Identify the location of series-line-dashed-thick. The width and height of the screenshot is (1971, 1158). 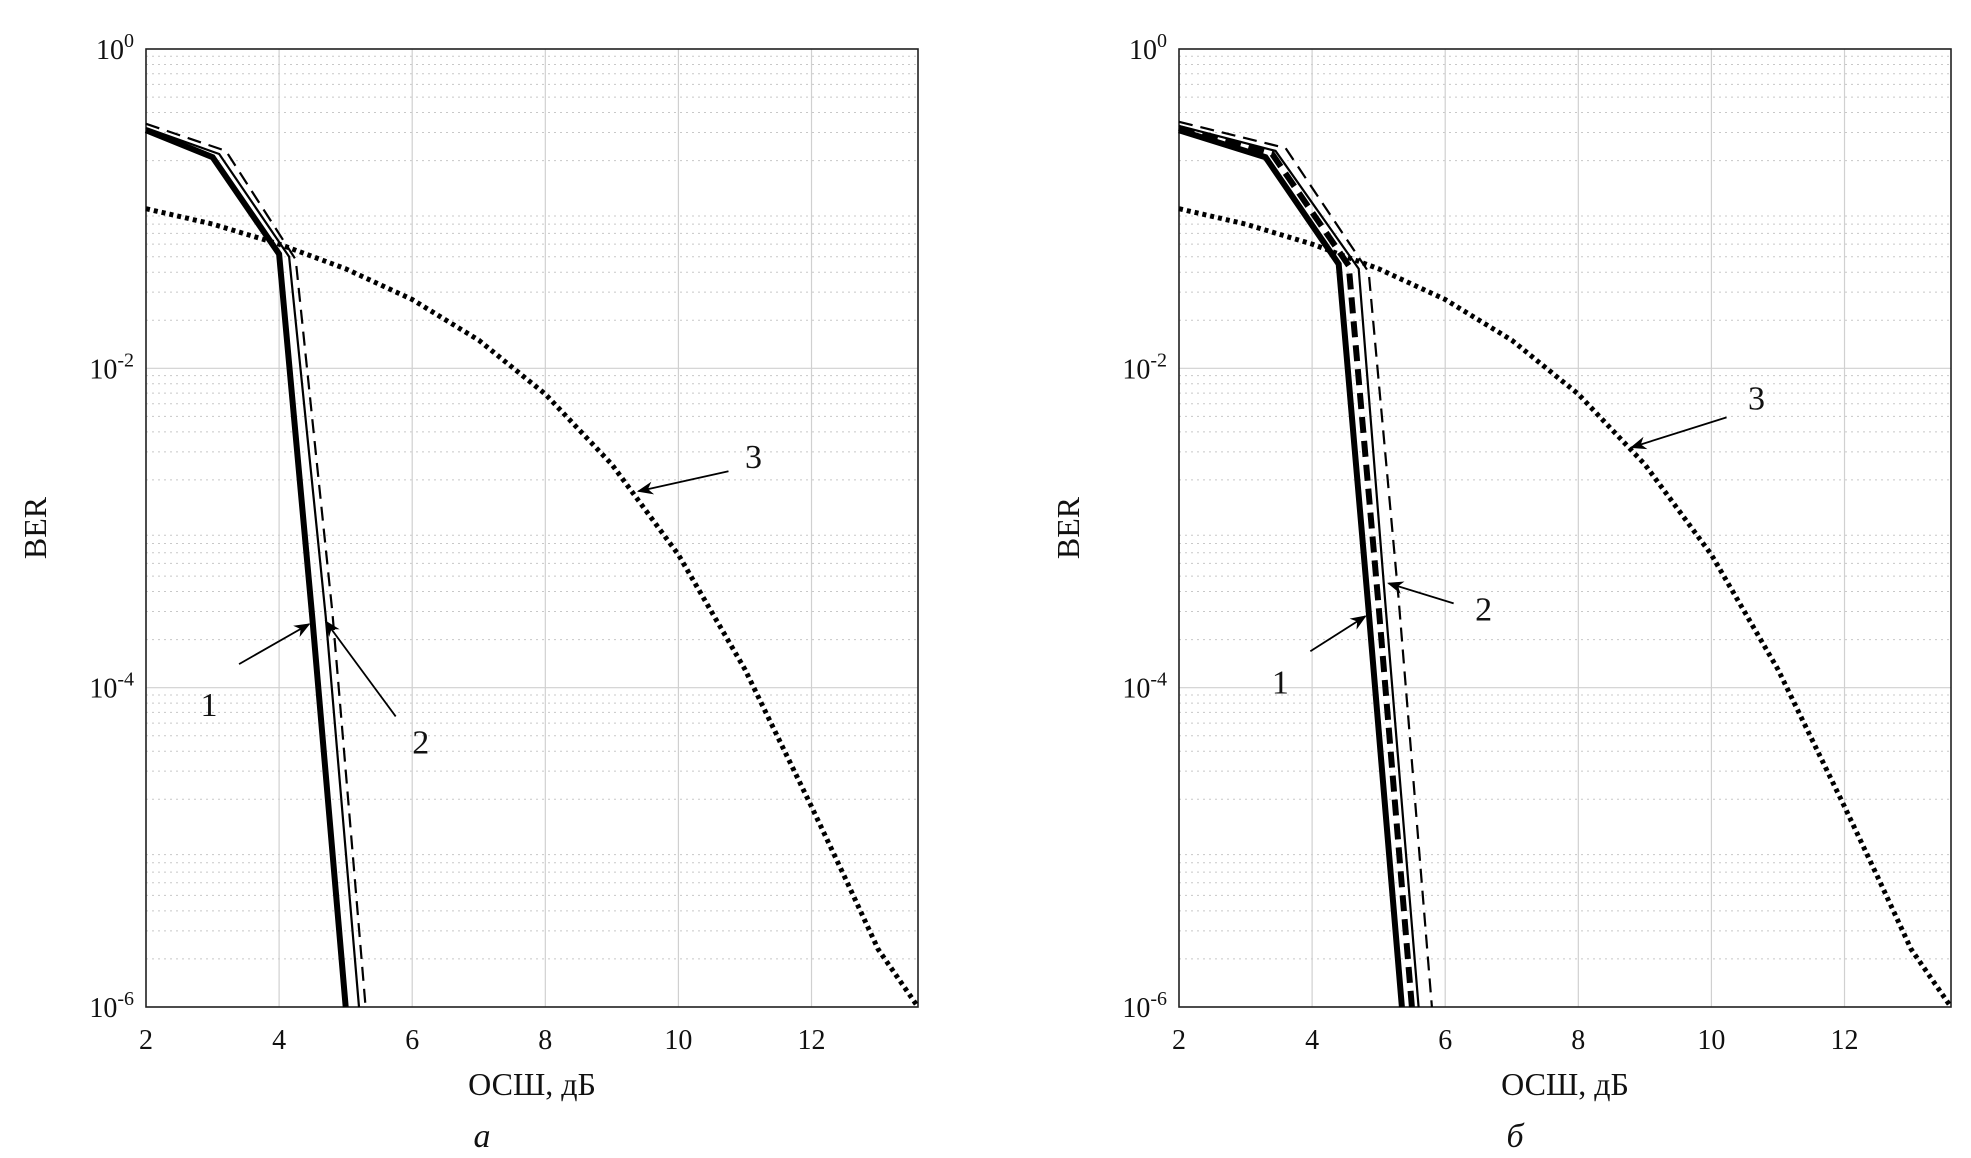
(1296, 566).